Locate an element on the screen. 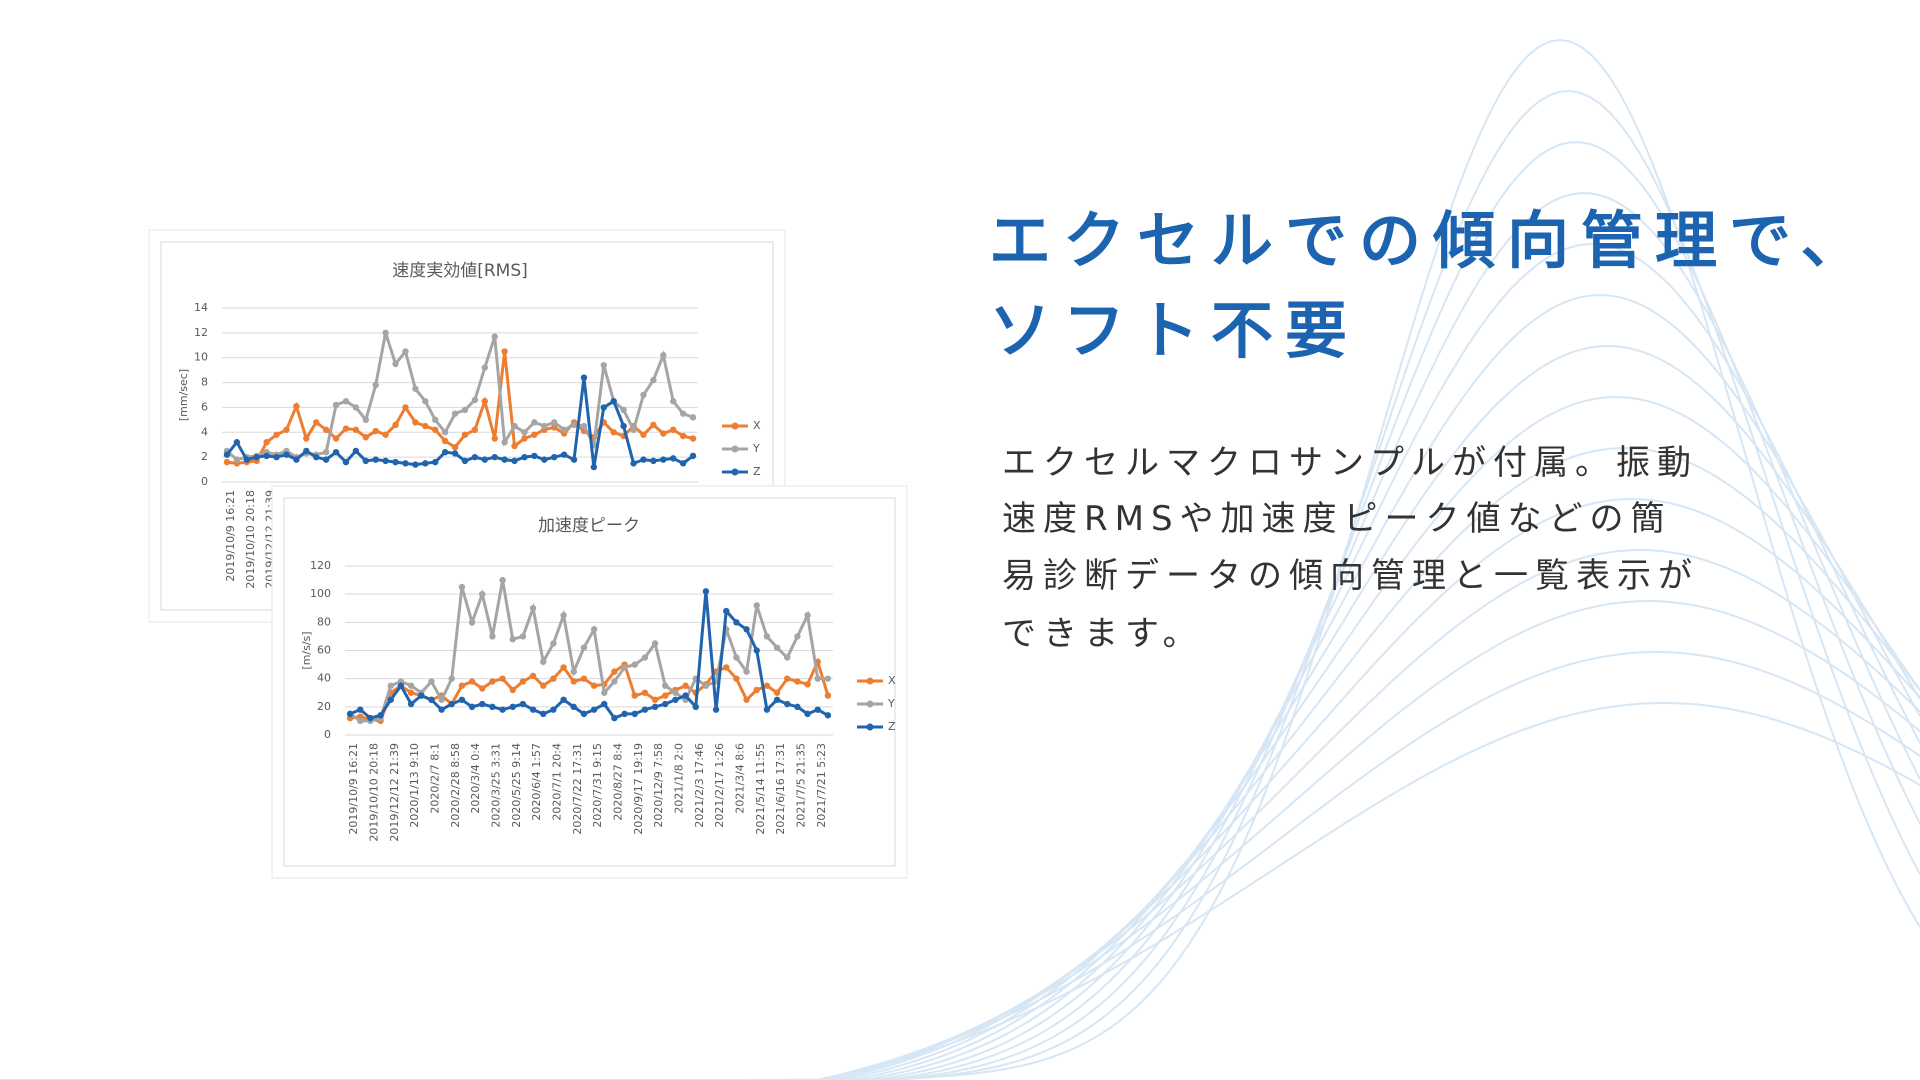 The width and height of the screenshot is (1920, 1080). y-tick-label: 100 is located at coordinates (320, 593).